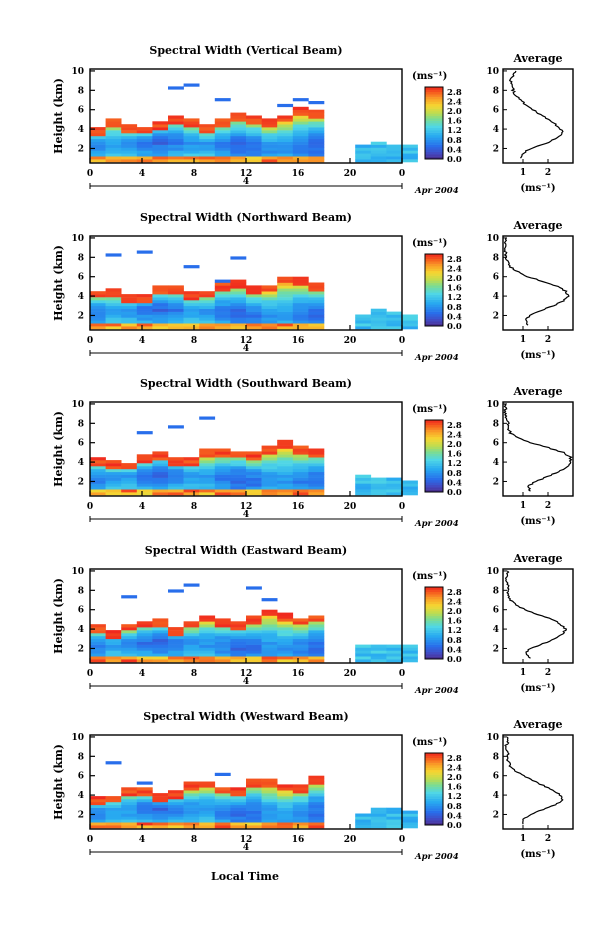  Describe the element at coordinates (81, 111) in the screenshot. I see `y-tick-label: 6` at that location.